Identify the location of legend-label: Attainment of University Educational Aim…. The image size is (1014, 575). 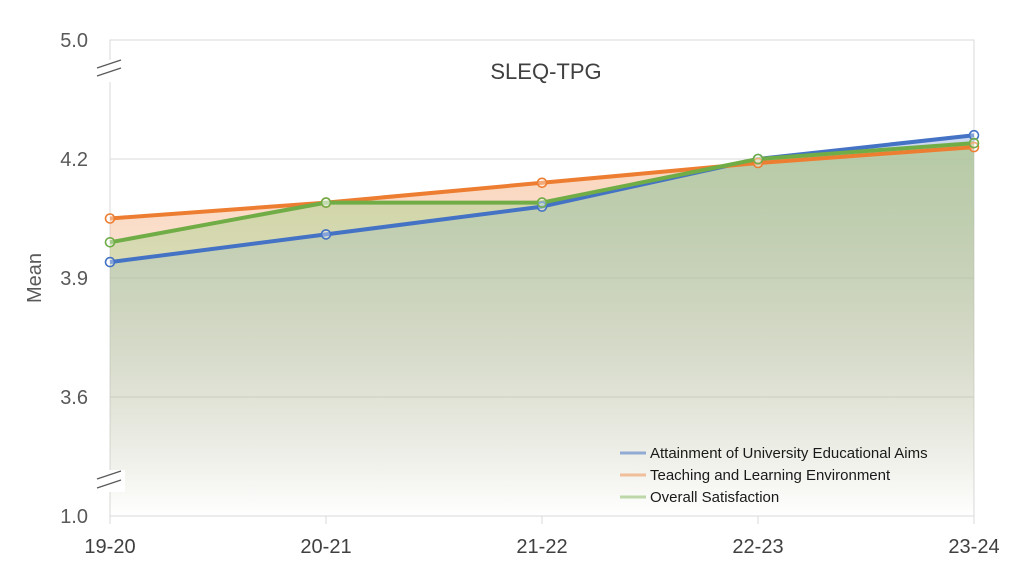
(789, 453).